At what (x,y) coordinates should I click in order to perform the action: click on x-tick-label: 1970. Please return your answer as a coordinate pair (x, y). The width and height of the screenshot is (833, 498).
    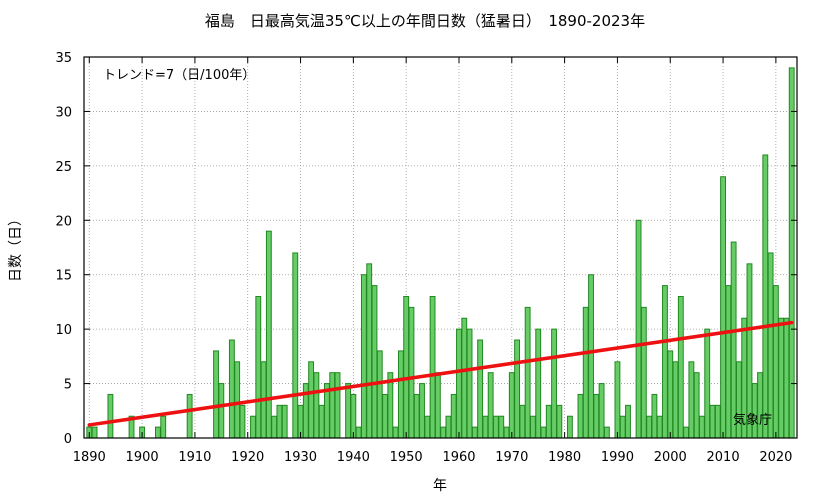
    Looking at the image, I should click on (511, 457).